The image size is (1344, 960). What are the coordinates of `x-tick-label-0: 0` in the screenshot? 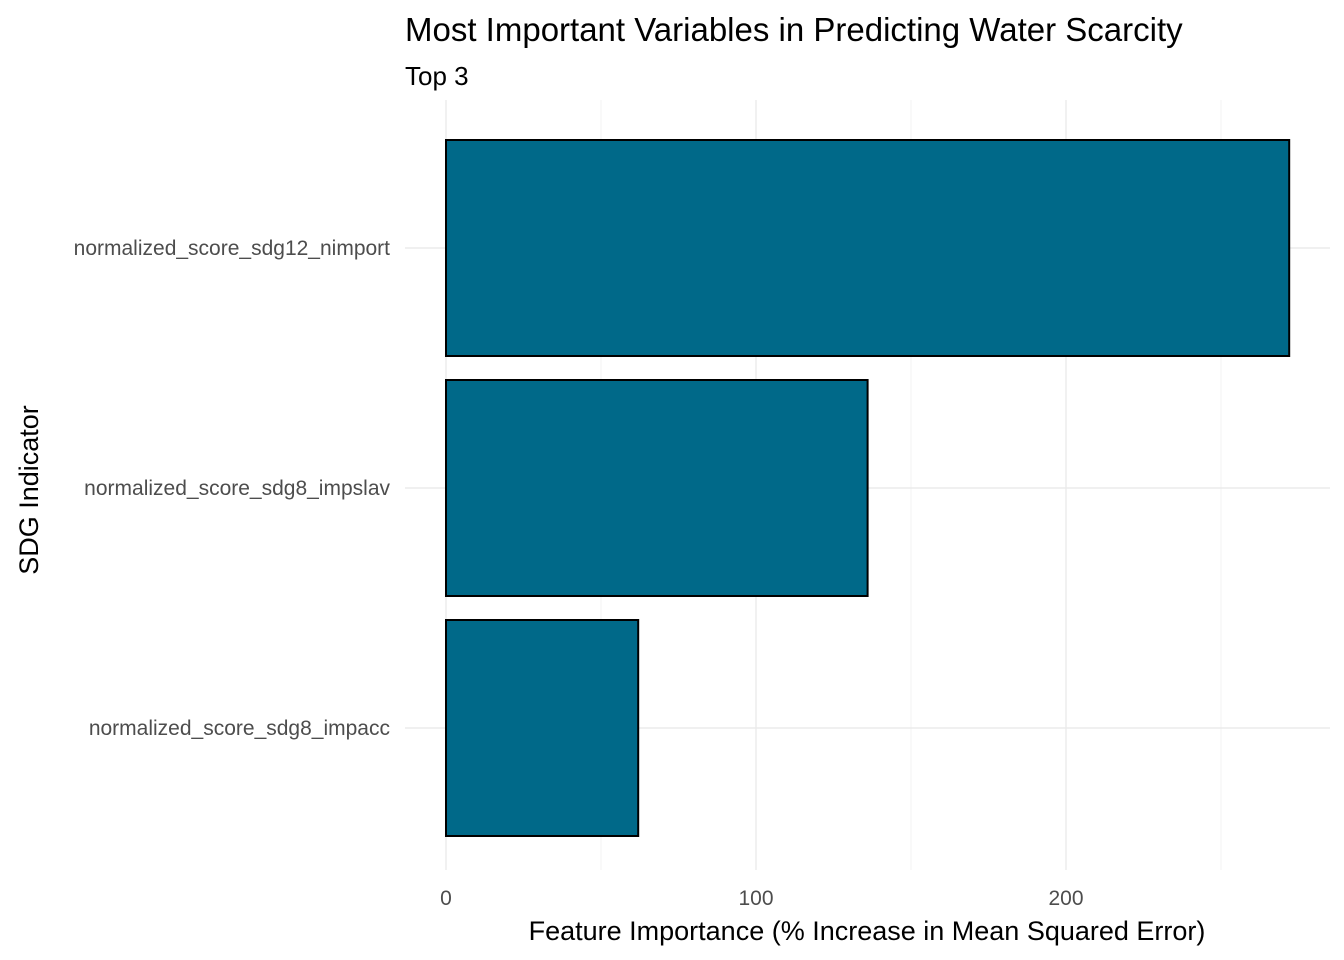 It's located at (446, 898).